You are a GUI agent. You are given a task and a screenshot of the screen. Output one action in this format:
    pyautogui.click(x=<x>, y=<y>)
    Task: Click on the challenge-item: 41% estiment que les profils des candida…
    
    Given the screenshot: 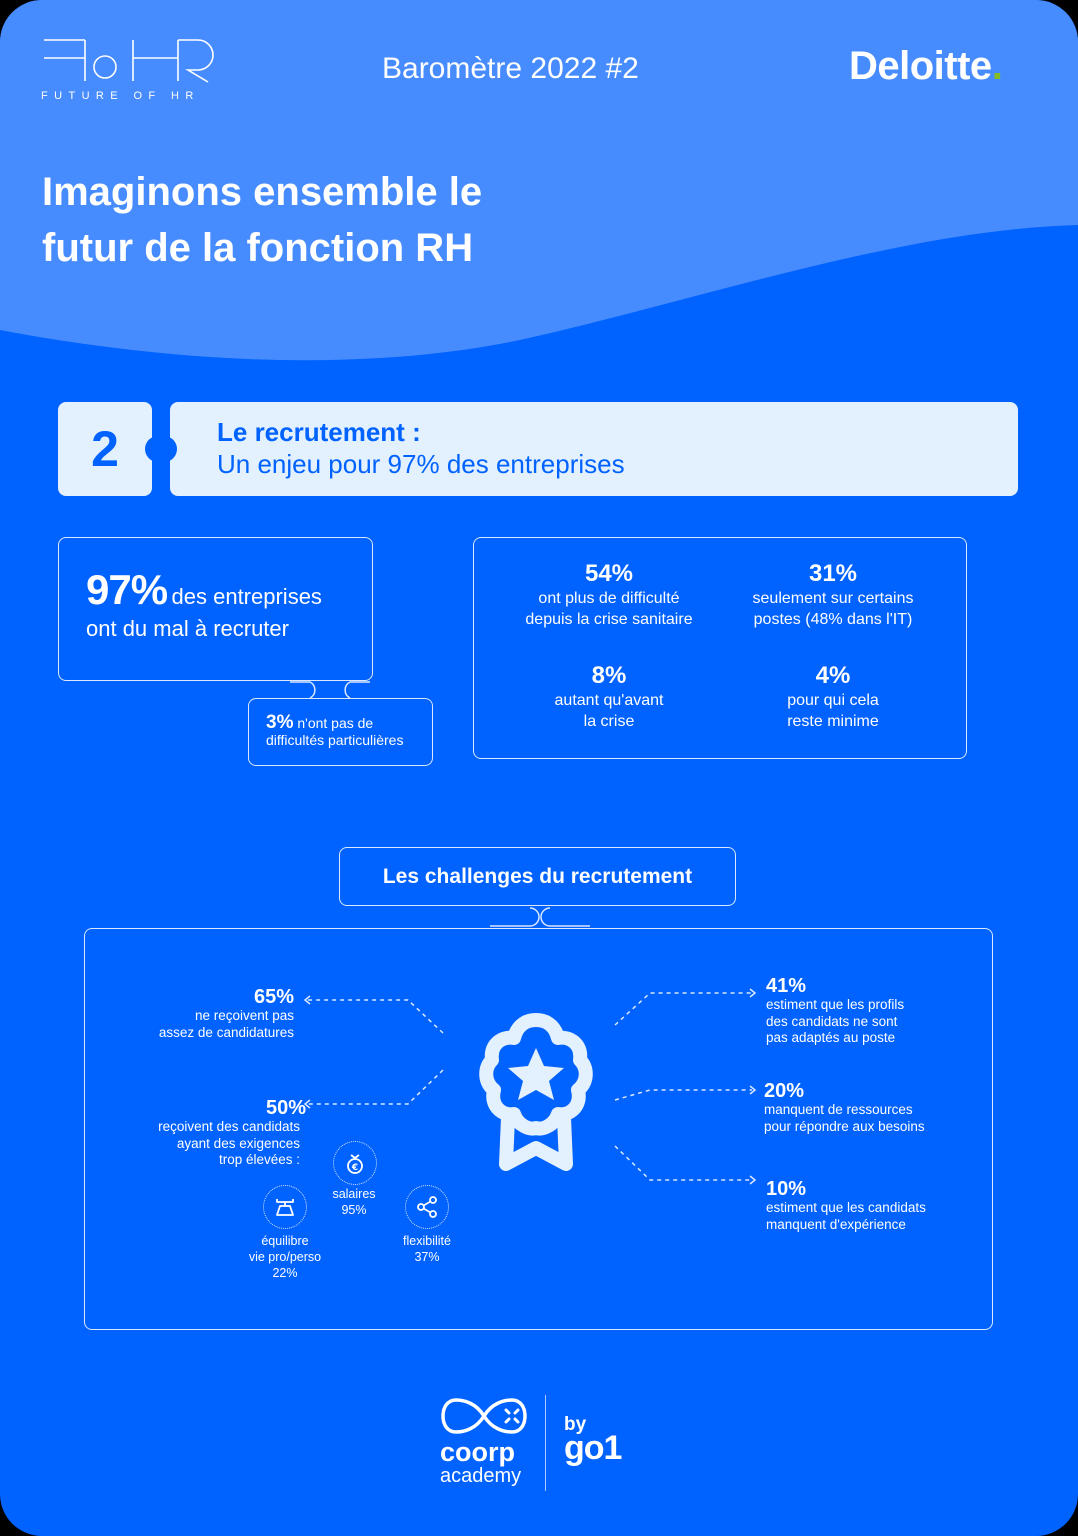 What is the action you would take?
    pyautogui.click(x=835, y=1010)
    